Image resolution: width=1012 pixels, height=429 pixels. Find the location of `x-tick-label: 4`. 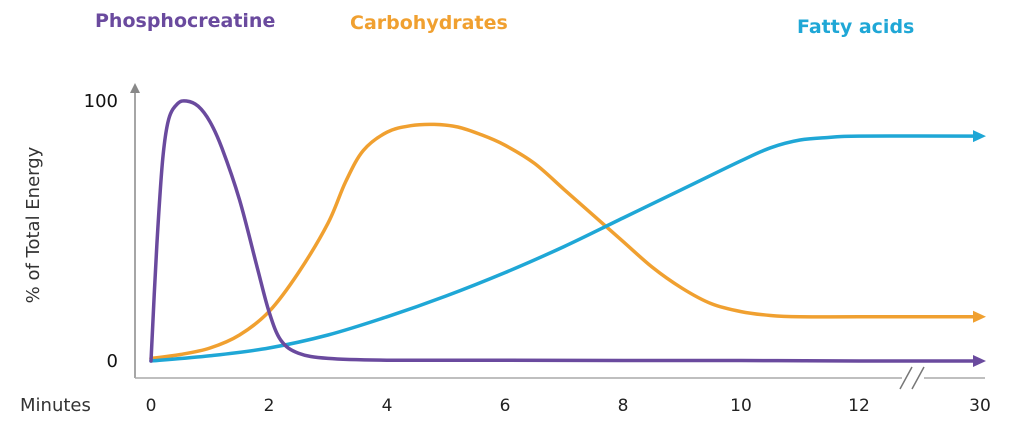

x-tick-label: 4 is located at coordinates (387, 406).